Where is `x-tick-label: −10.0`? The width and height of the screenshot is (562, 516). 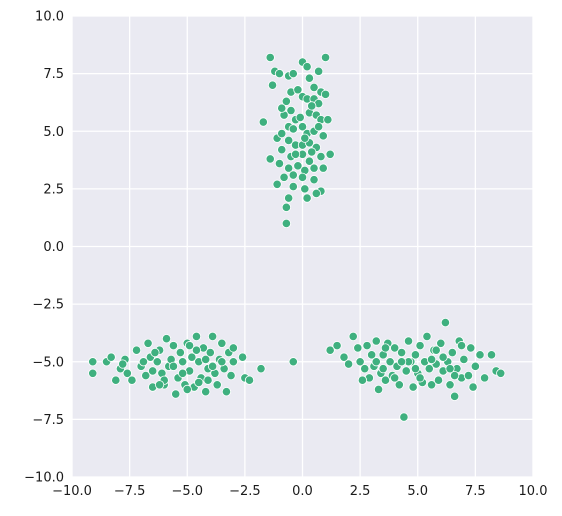
x-tick-label: −10.0 is located at coordinates (72, 491).